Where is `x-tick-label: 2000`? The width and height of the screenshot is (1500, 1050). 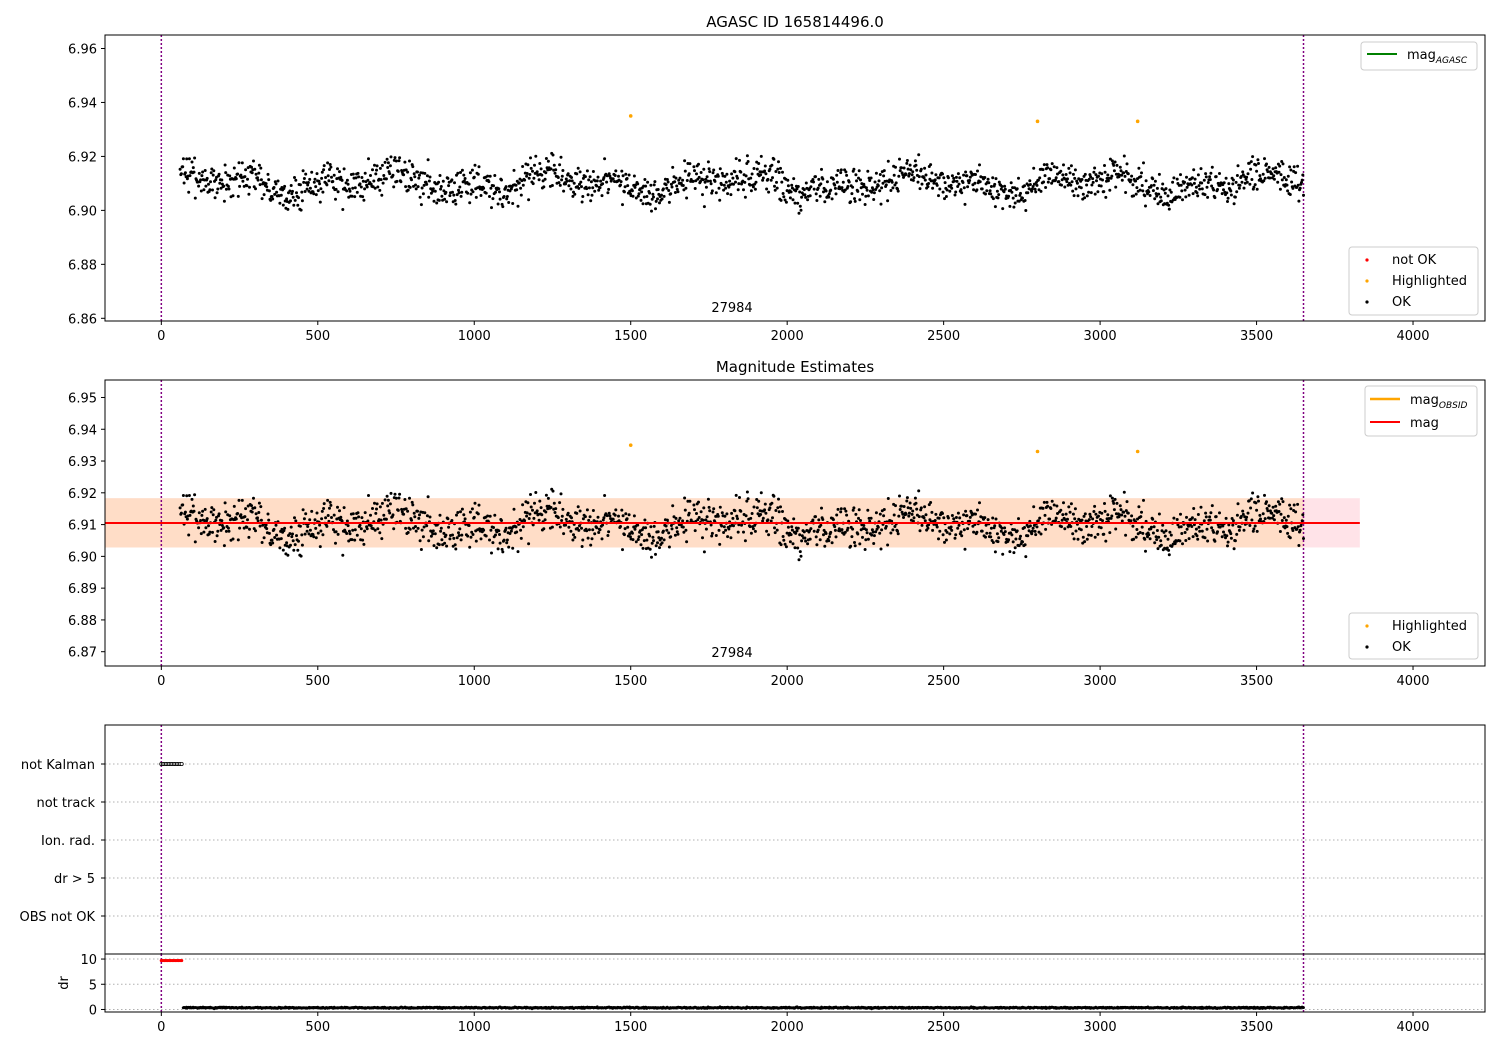
x-tick-label: 2000 is located at coordinates (787, 336).